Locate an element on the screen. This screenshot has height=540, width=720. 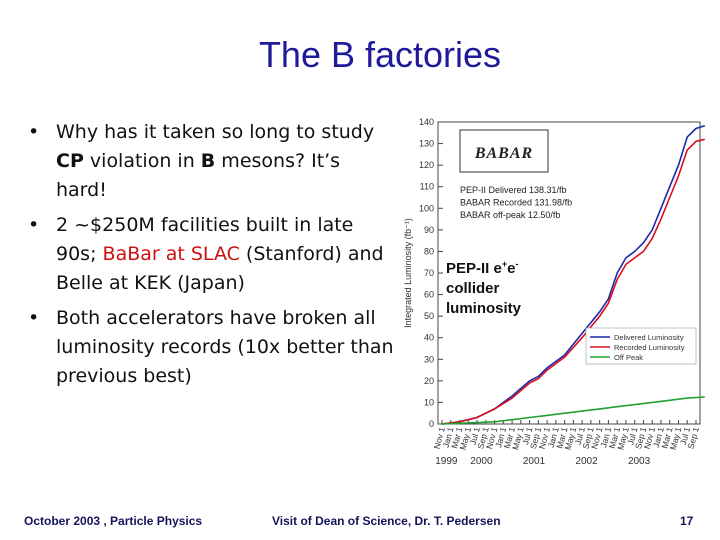
babar-logo-box is located at coordinates (504, 151).